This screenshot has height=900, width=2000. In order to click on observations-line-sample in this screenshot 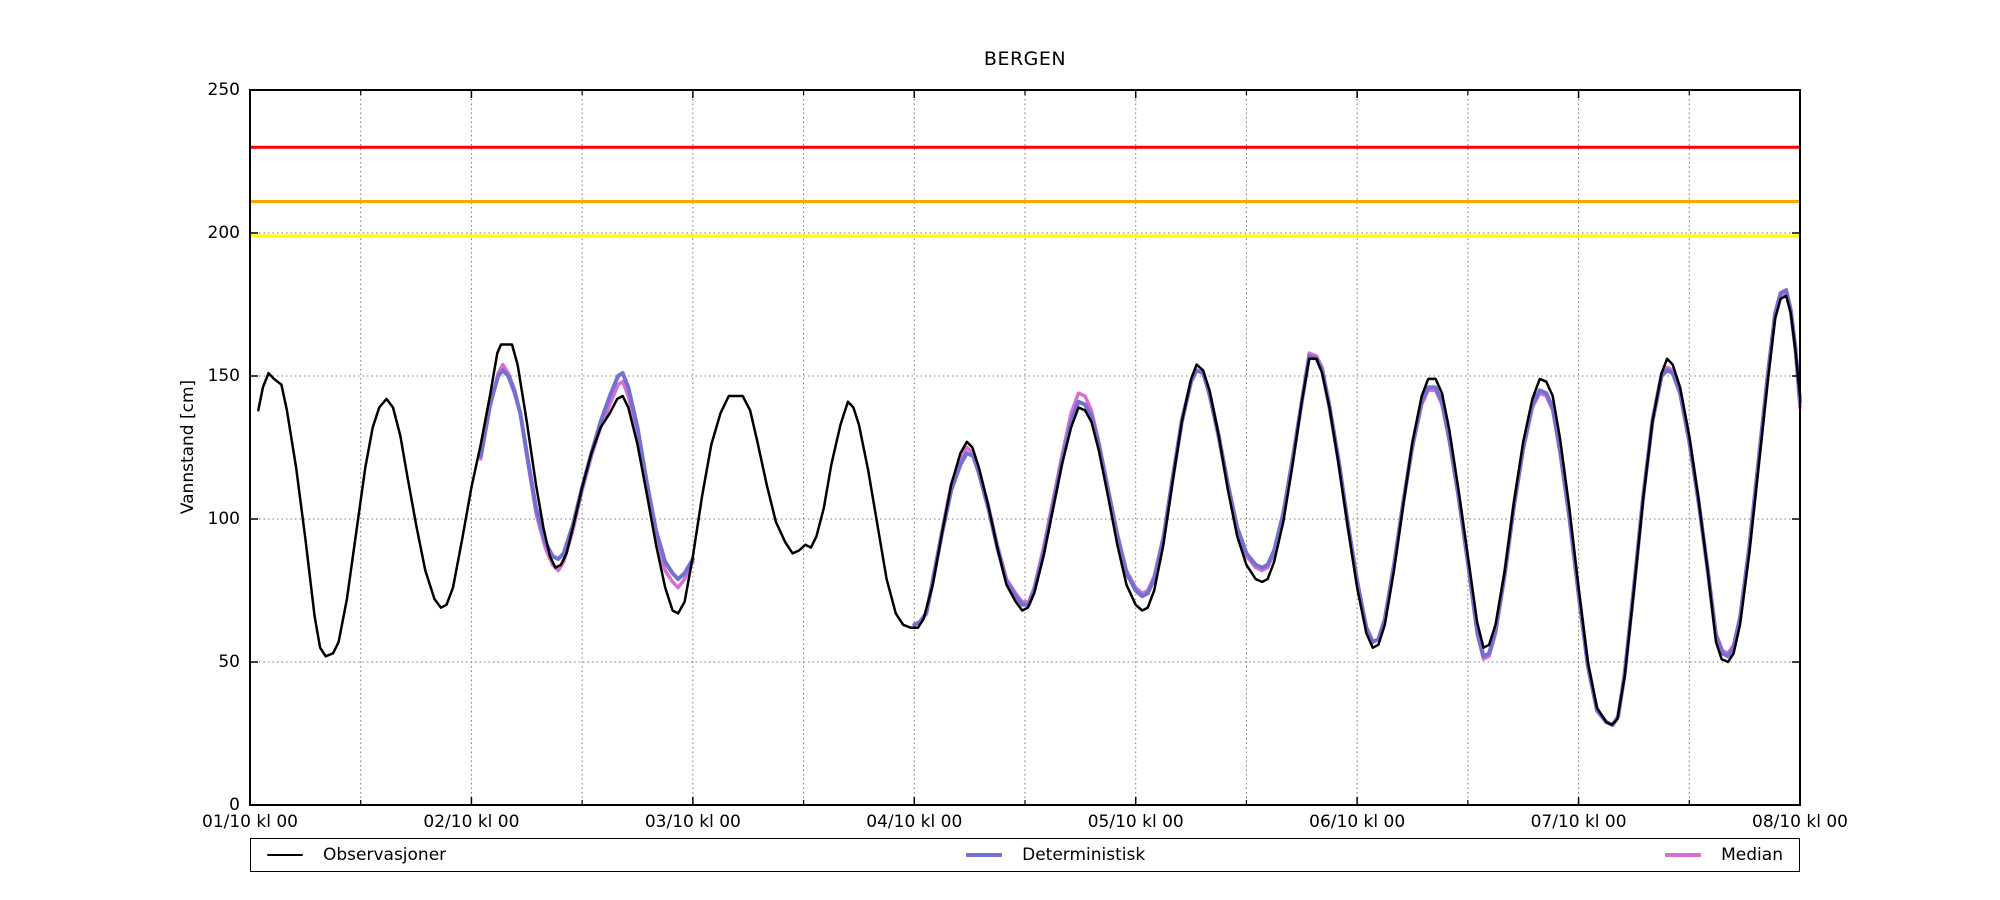, I will do `click(285, 855)`.